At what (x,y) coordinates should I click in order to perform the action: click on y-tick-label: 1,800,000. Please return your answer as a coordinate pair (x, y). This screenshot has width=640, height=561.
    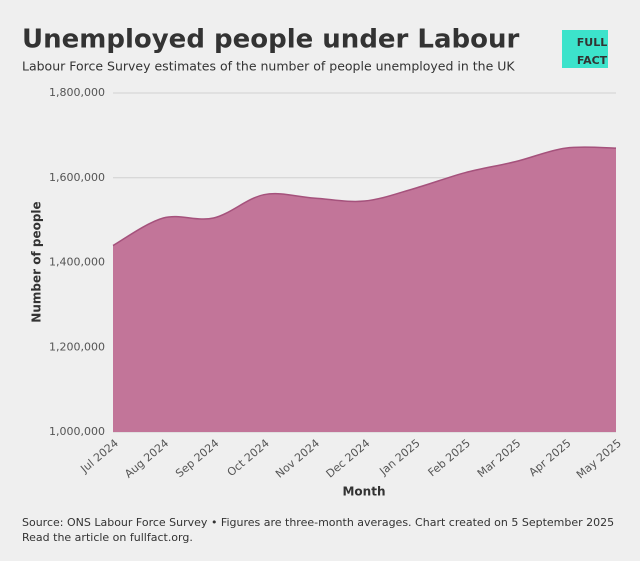
    Looking at the image, I should click on (77, 92).